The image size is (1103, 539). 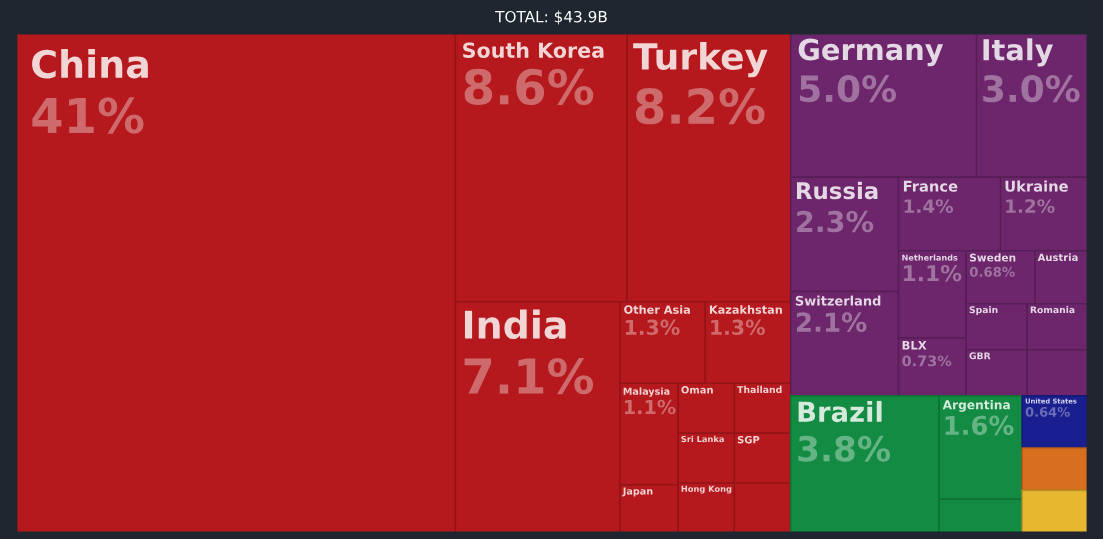 I want to click on data-label: 0.68%, so click(x=992, y=271).